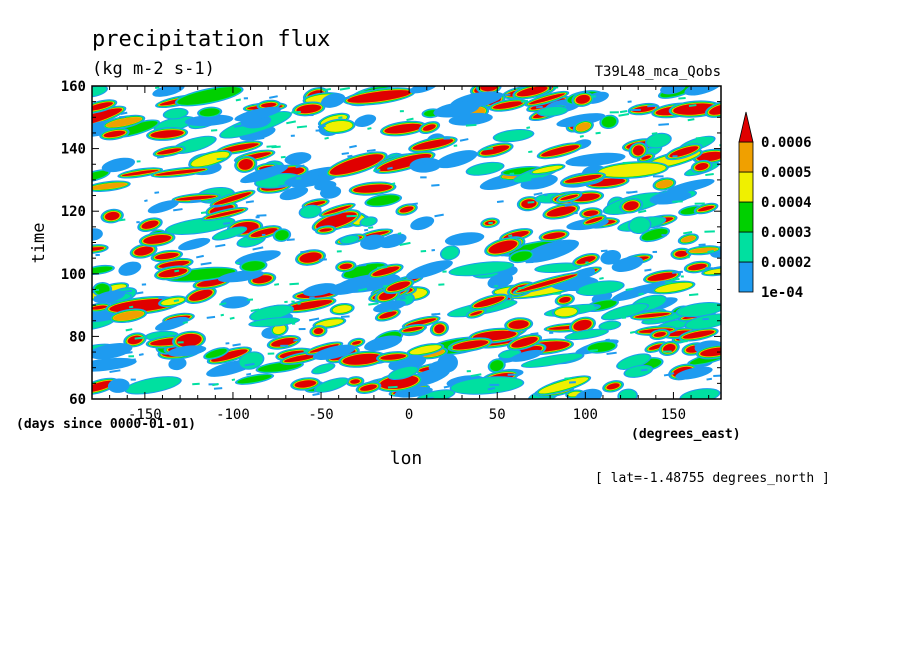 This screenshot has height=654, width=904. What do you see at coordinates (658, 72) in the screenshot?
I see `dataset-label: T39L48_mca_Qobs` at bounding box center [658, 72].